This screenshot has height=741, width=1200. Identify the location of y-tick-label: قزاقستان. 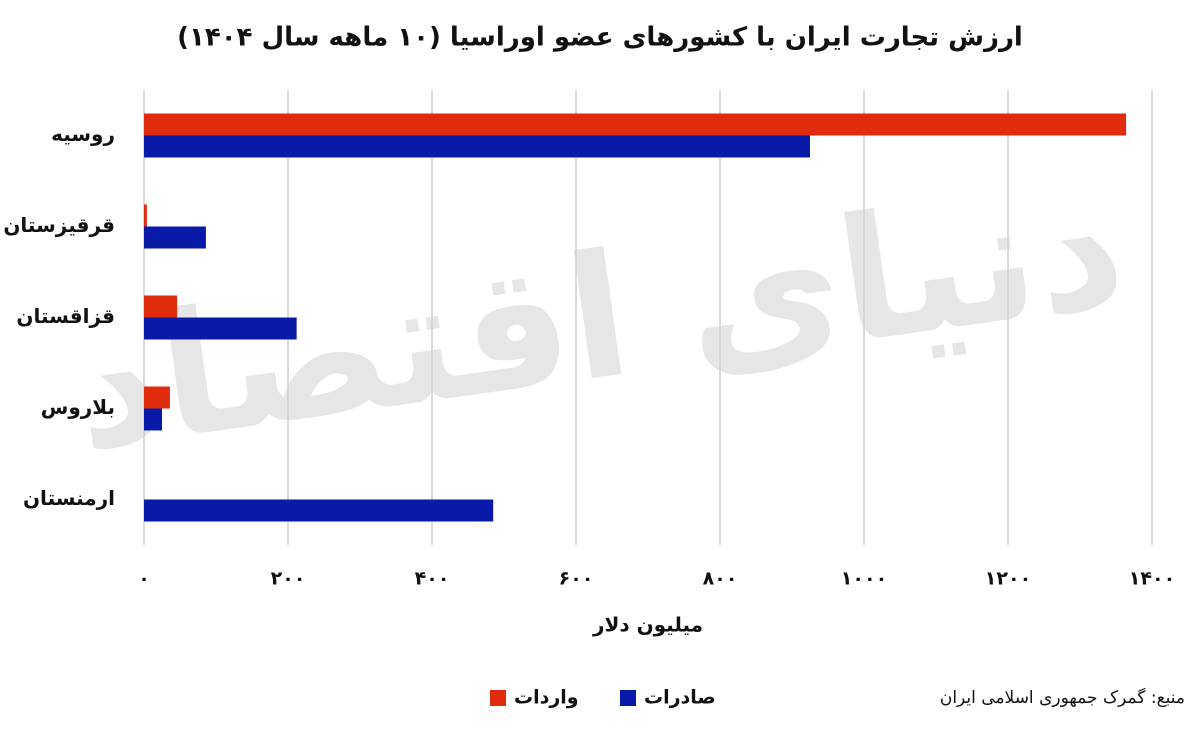
(65, 316).